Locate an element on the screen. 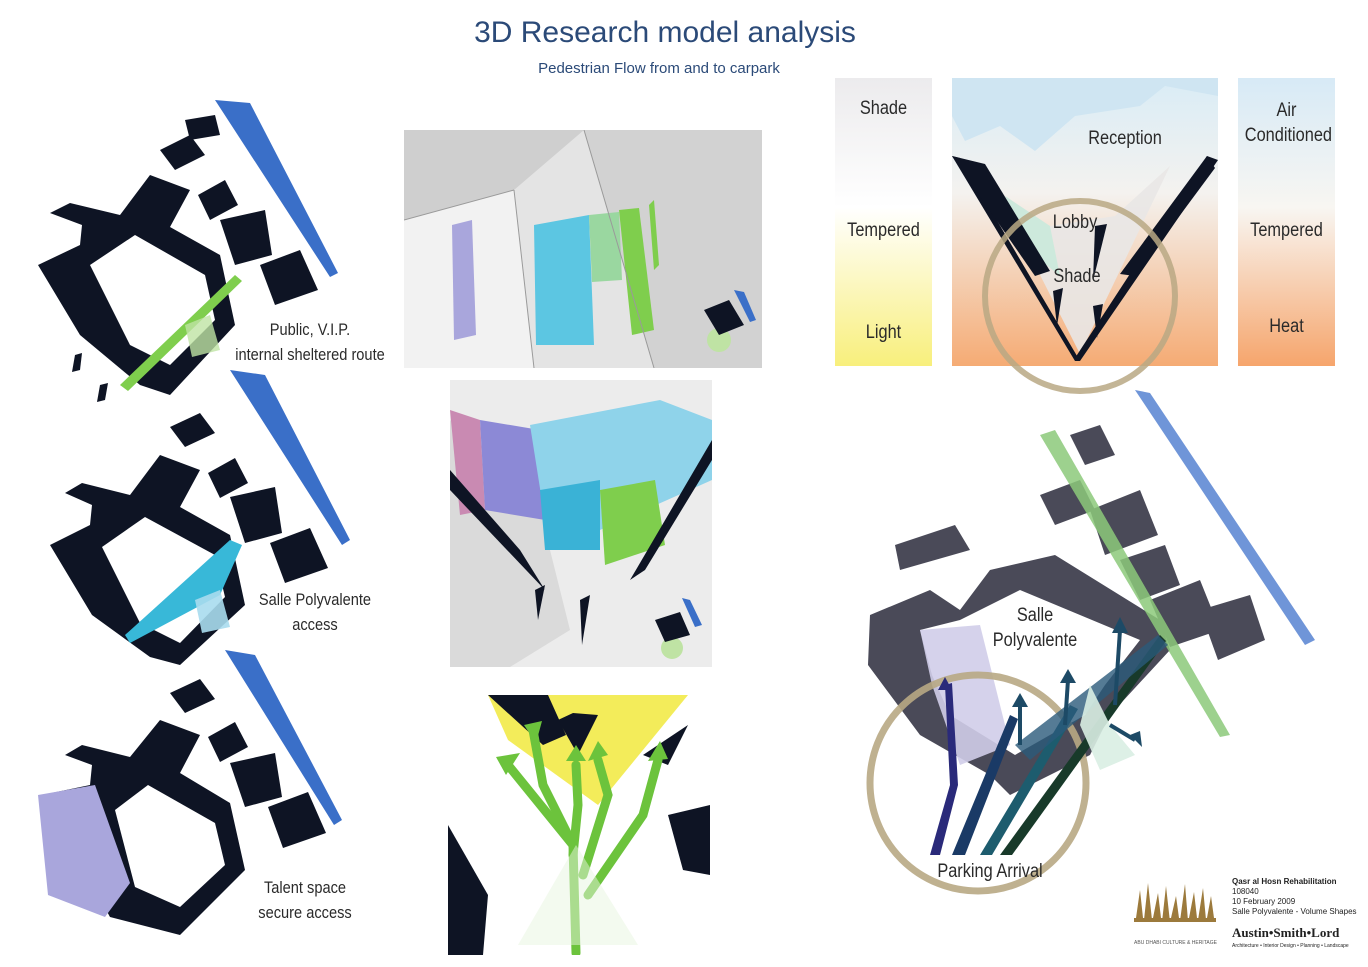  flow-arrows-diagram is located at coordinates (579, 825).